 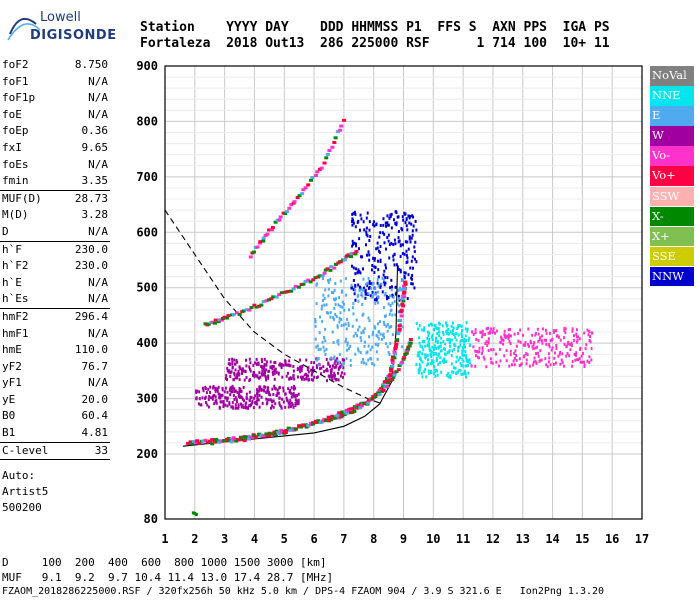 I want to click on param-value: 20.0, so click(x=95, y=399).